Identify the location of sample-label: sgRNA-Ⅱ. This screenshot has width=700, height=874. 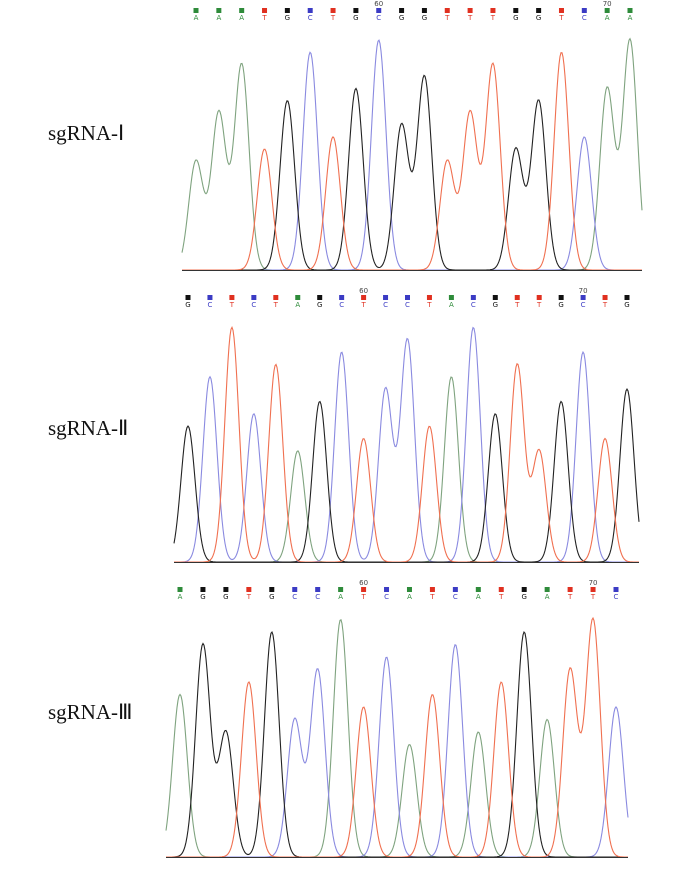
(88, 428).